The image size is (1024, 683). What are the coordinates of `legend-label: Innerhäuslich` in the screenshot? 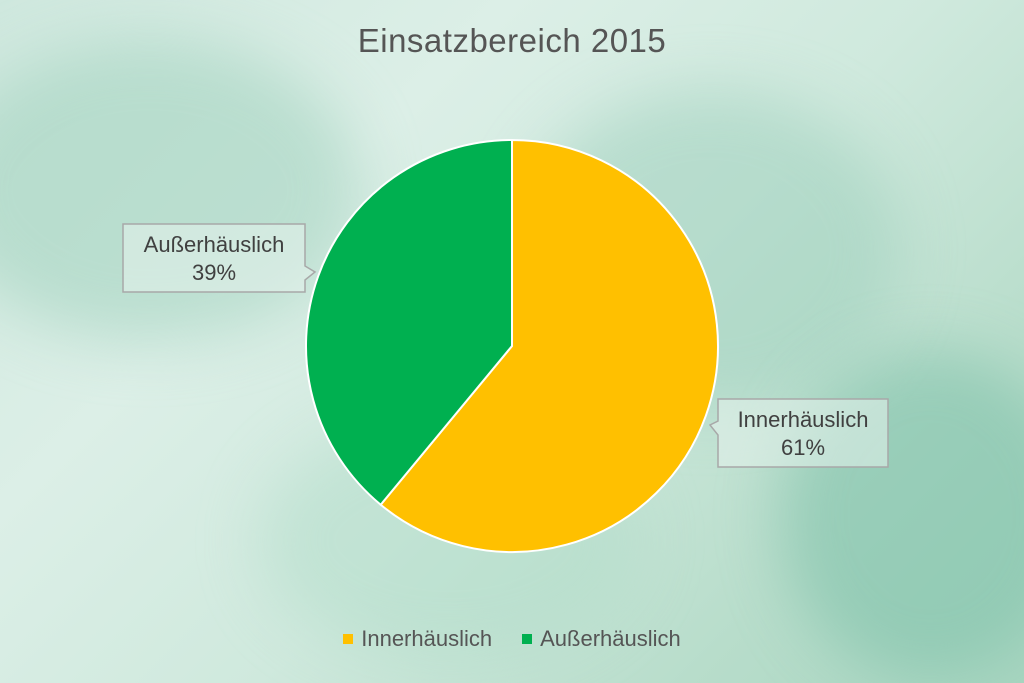 It's located at (427, 638).